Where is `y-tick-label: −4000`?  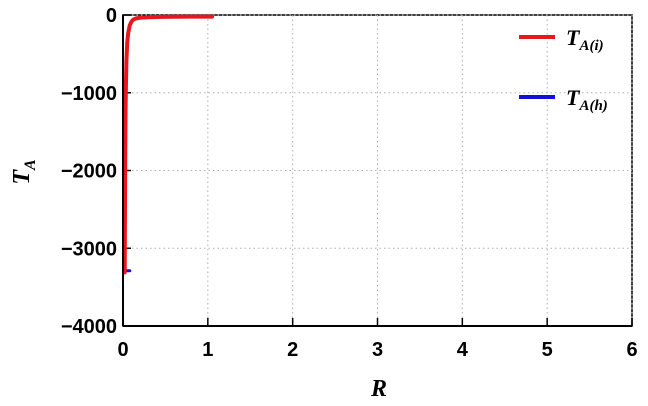 y-tick-label: −4000 is located at coordinates (89, 327).